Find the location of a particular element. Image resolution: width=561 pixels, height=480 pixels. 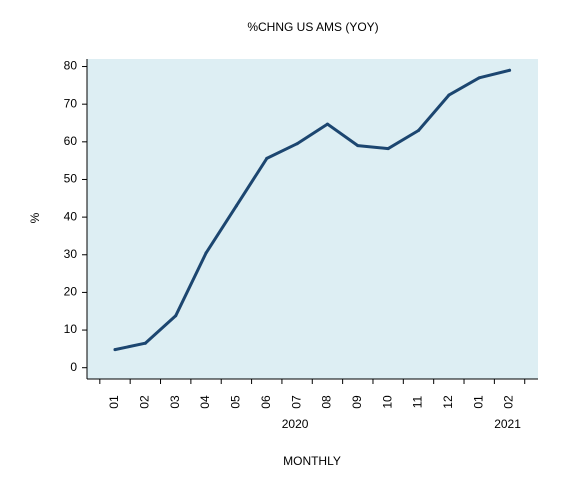

chart-title: %CHNG US AMS (YOY) is located at coordinates (312, 27).